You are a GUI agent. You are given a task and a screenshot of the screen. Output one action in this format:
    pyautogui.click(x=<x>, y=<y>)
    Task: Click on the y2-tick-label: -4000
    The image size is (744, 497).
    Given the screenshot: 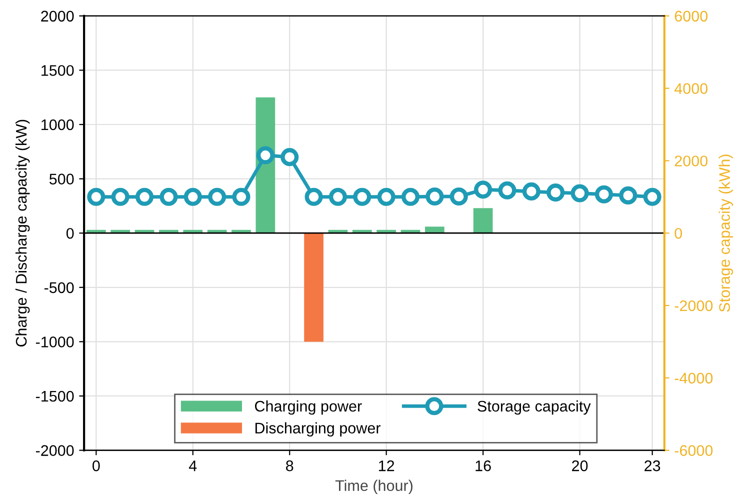 What is the action you would take?
    pyautogui.click(x=693, y=378)
    